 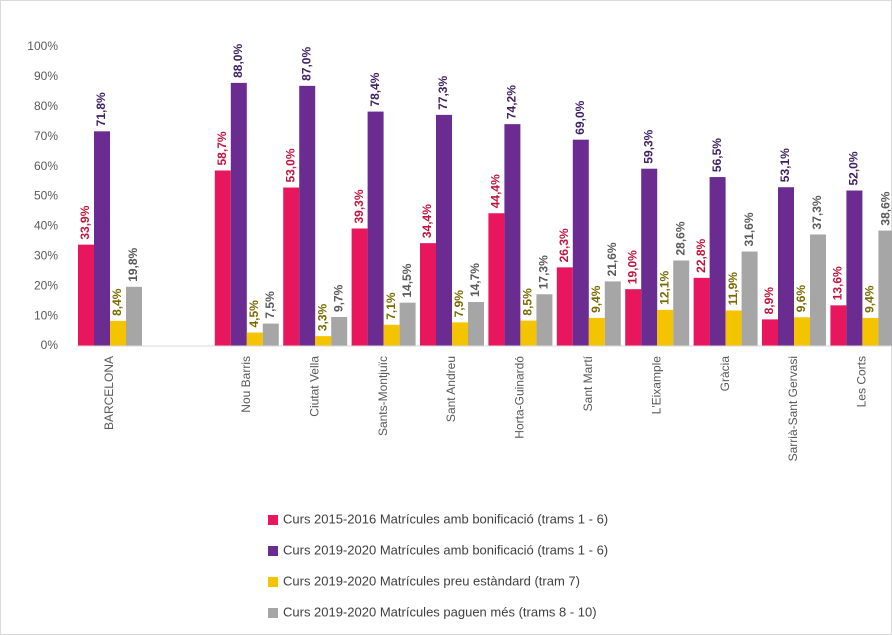 I want to click on y-tick-label: 0%, so click(x=50, y=345).